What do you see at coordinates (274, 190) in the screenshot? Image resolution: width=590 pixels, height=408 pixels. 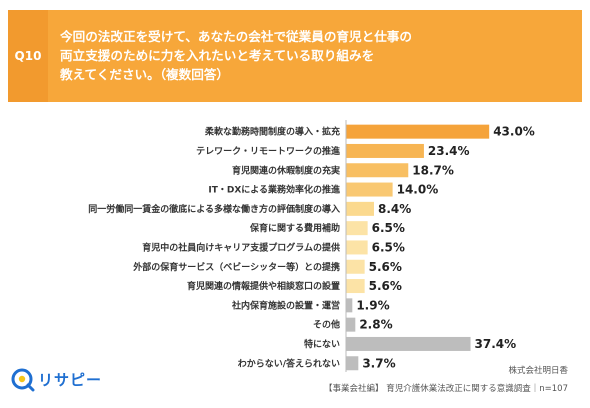 I see `category-label: IT・DXによる業務効率化の推進` at bounding box center [274, 190].